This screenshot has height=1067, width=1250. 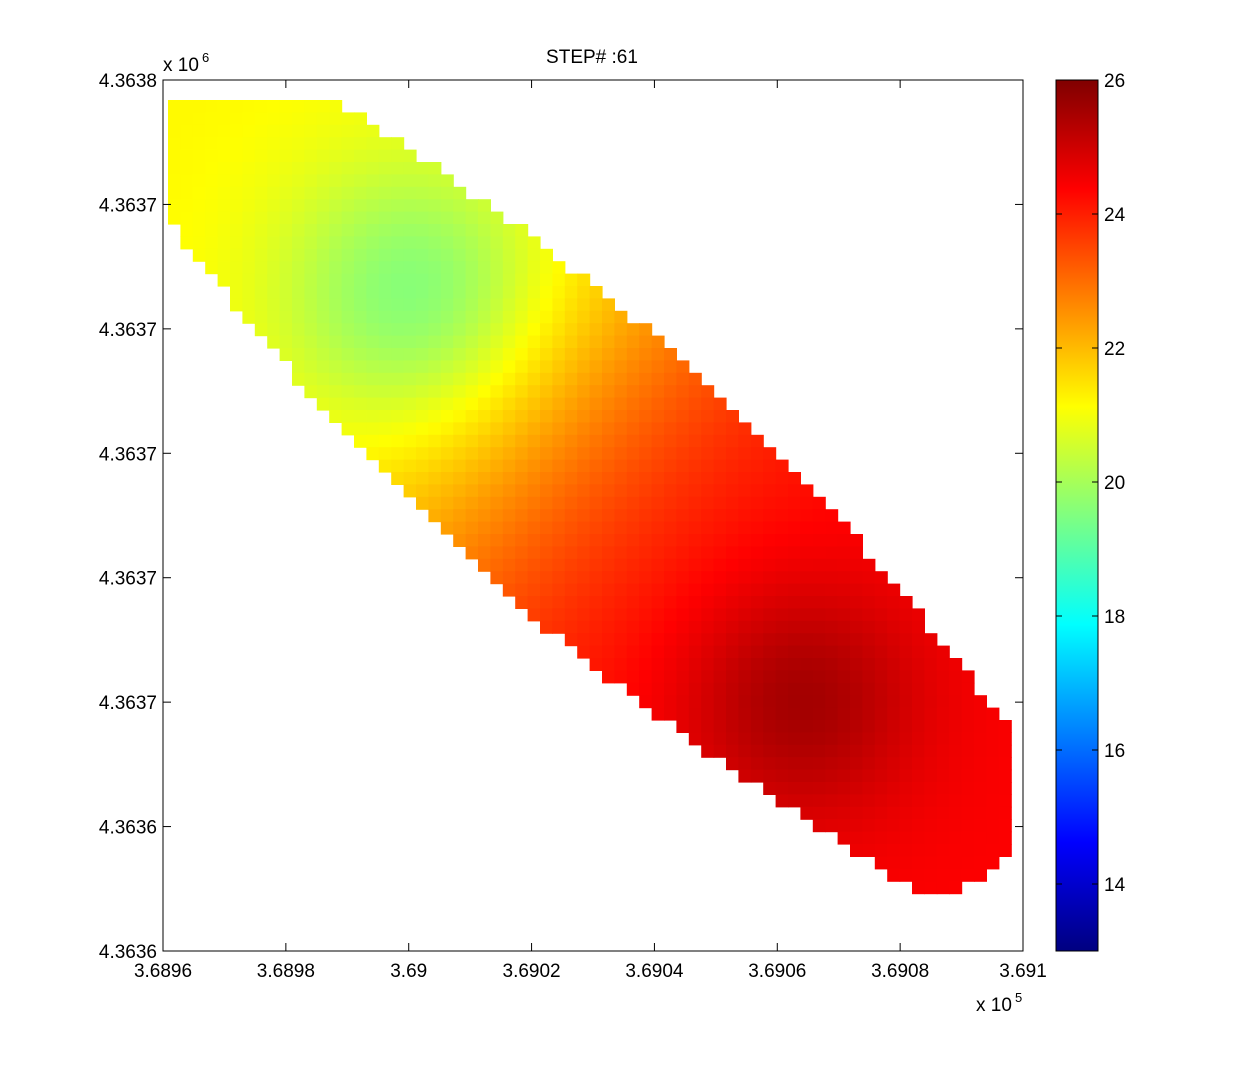 I want to click on y-tick-label: 4.3638, so click(x=128, y=81).